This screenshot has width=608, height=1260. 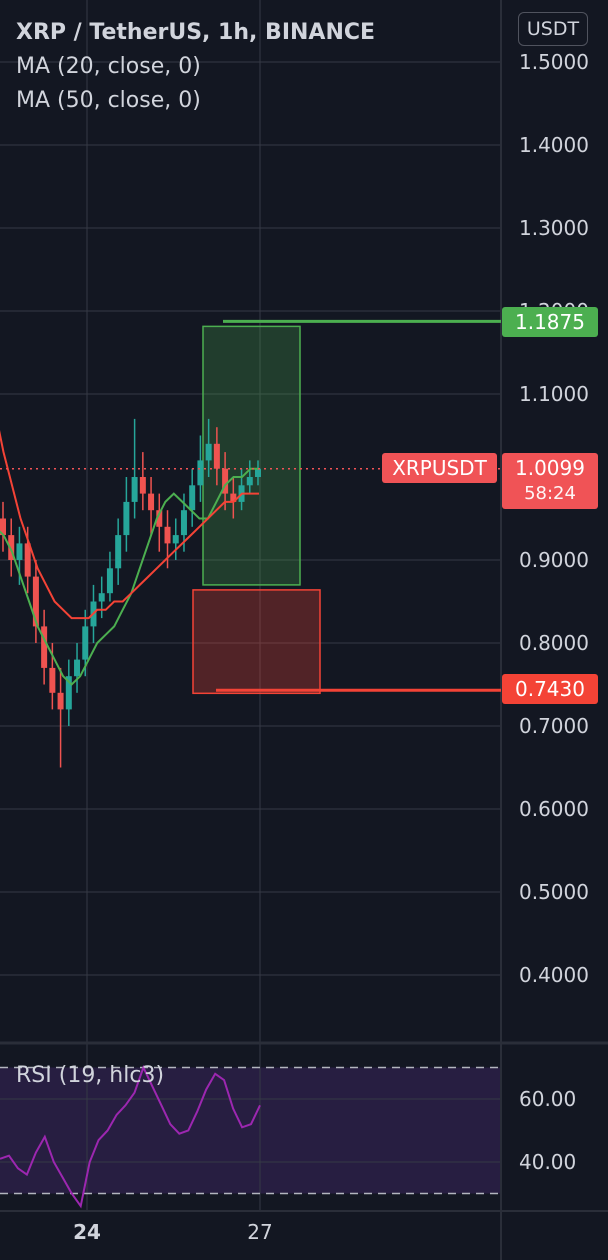 I want to click on price-tick-label: 1.5000, so click(x=554, y=62).